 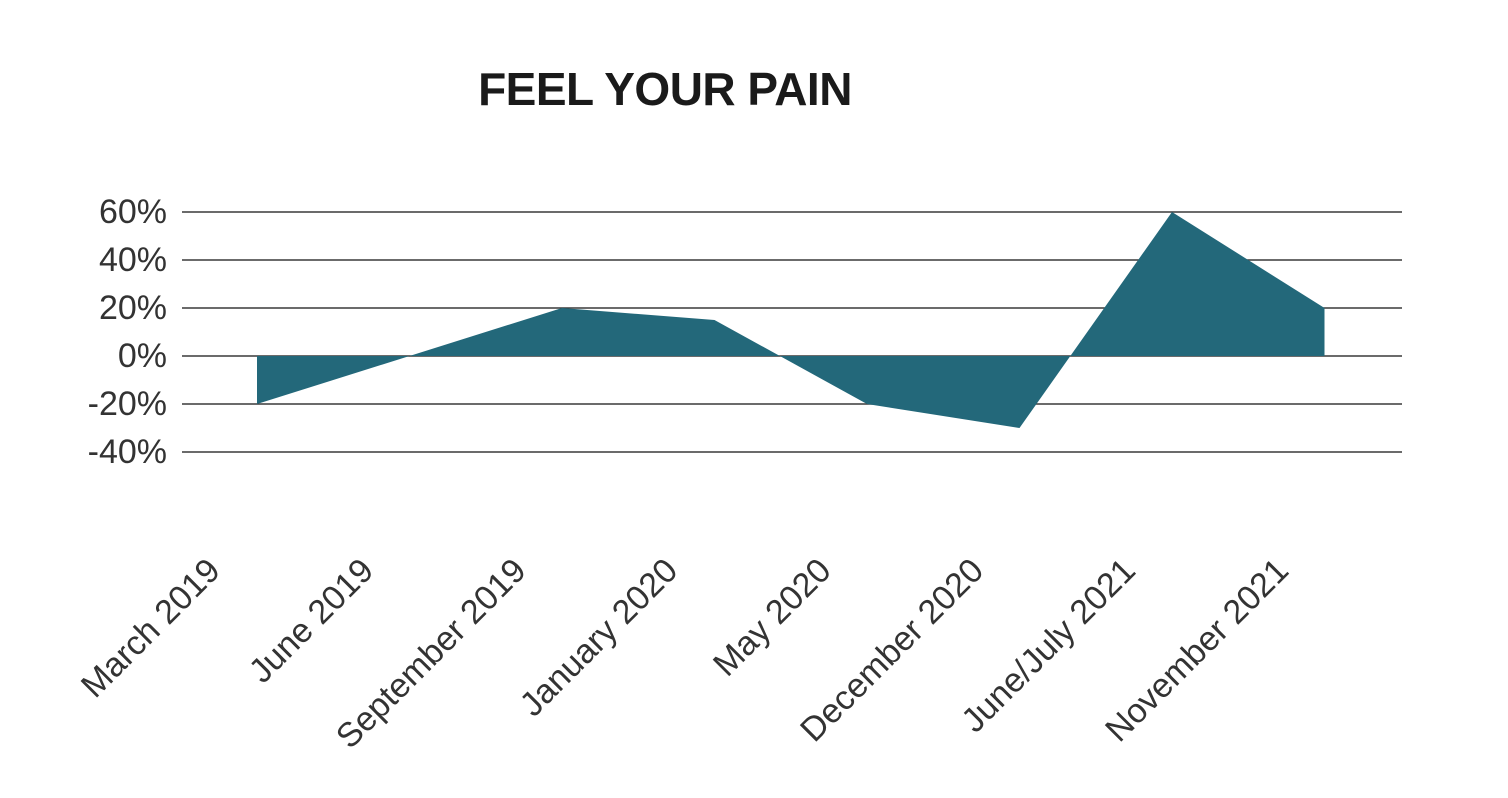 I want to click on y-tick-label: 40%, so click(x=132, y=260).